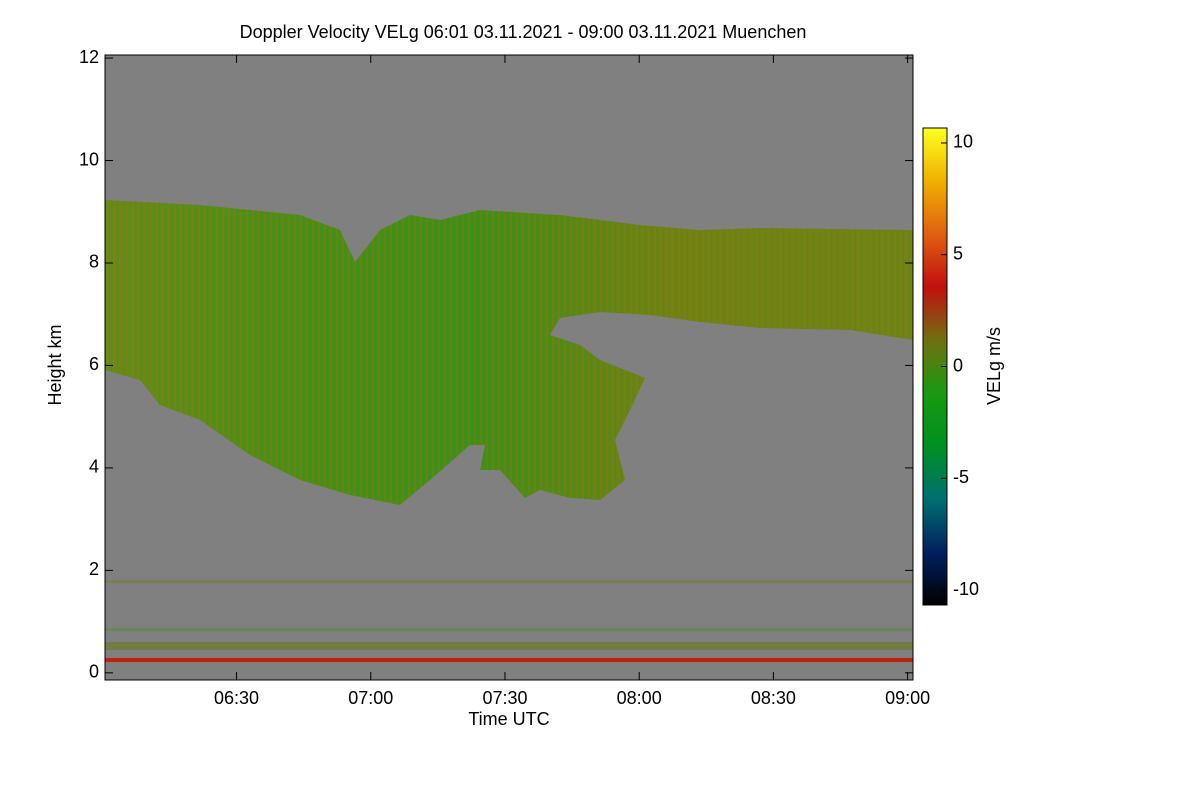  What do you see at coordinates (907, 698) in the screenshot?
I see `x-tick-label: 09:00` at bounding box center [907, 698].